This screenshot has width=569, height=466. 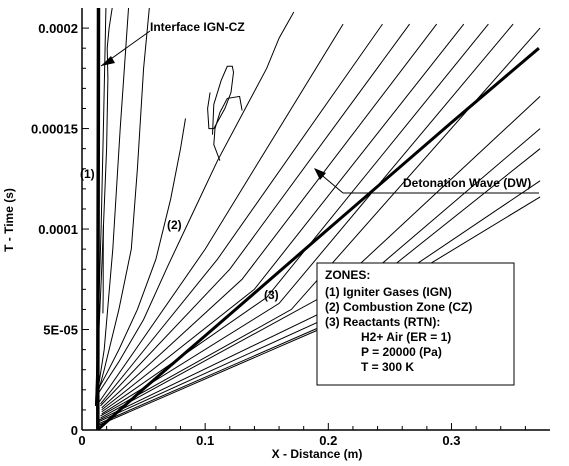 I want to click on detonation-annotation-label: Detonation Wave (DW), so click(x=467, y=183).